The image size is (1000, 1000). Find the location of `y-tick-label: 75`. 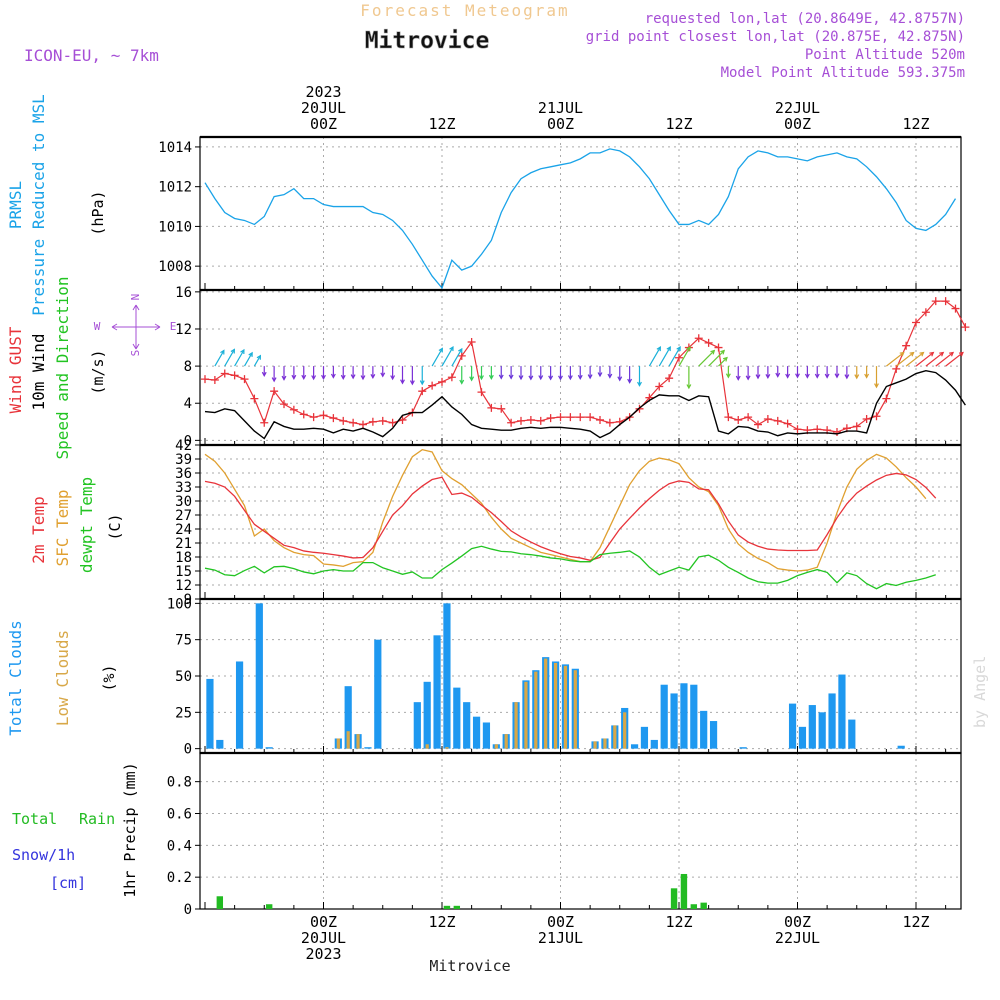

y-tick-label: 75 is located at coordinates (183, 641).